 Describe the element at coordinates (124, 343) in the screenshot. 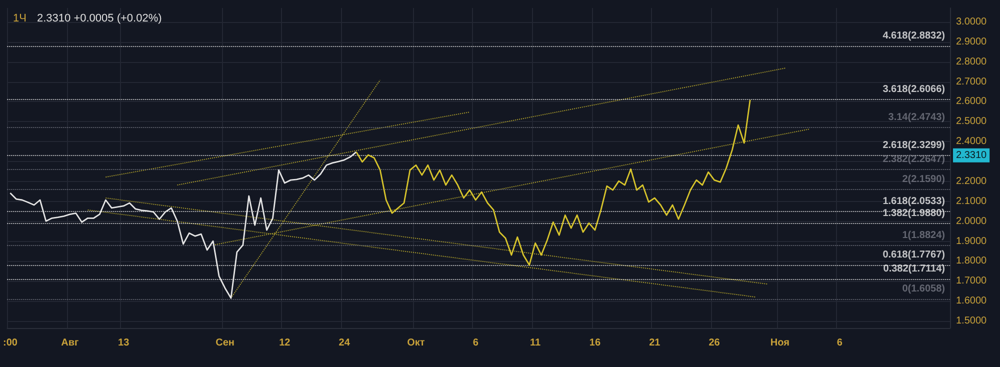

I see `x-tick-label: 13` at that location.